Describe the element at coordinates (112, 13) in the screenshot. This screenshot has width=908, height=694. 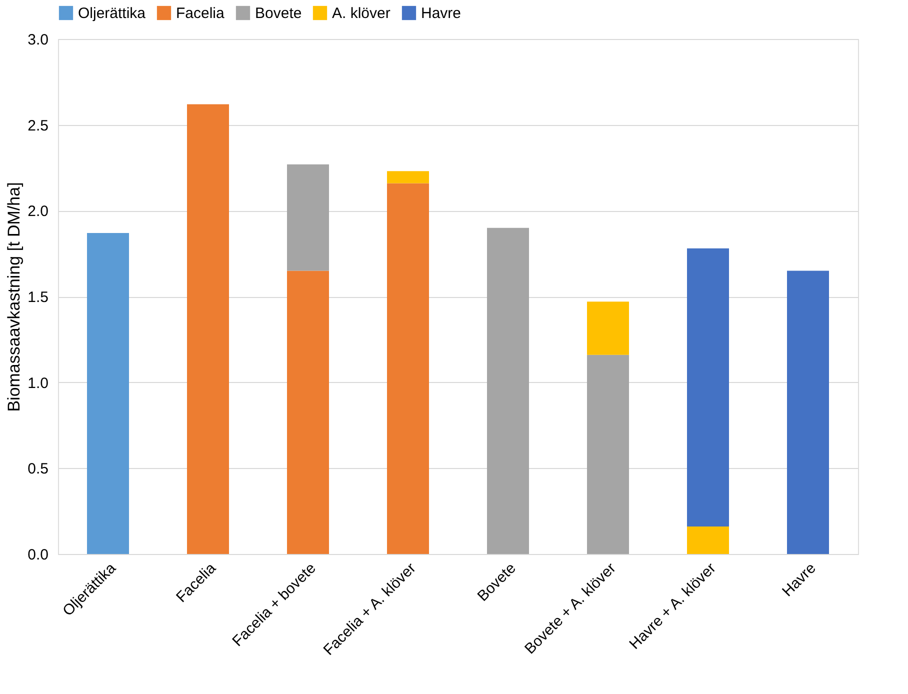
I see `legend-label: Oljerättika` at that location.